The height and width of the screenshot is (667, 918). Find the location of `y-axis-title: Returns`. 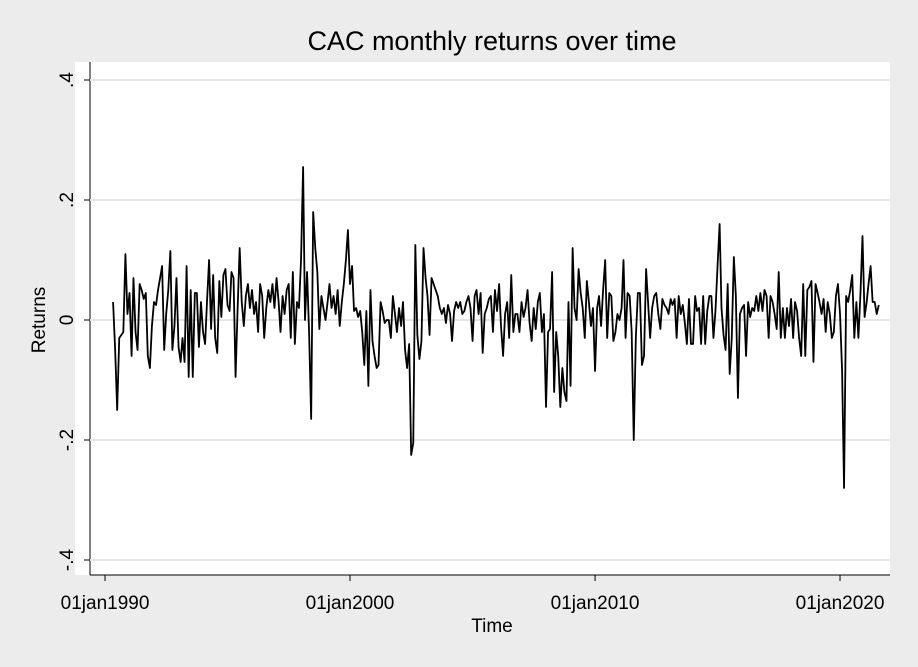

y-axis-title: Returns is located at coordinates (39, 320).